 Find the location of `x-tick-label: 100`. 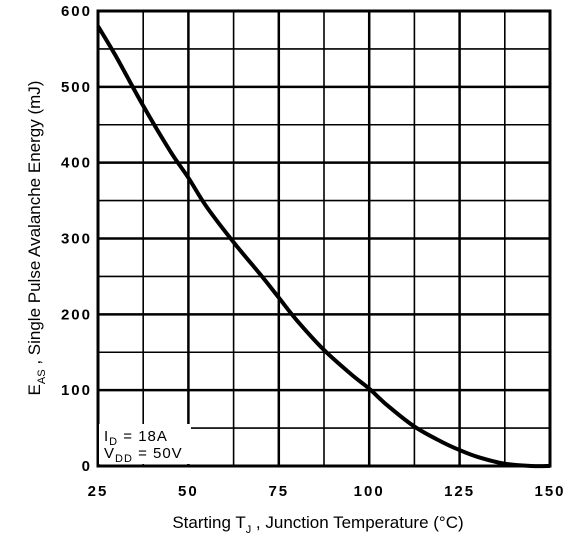

x-tick-label: 100 is located at coordinates (369, 491).